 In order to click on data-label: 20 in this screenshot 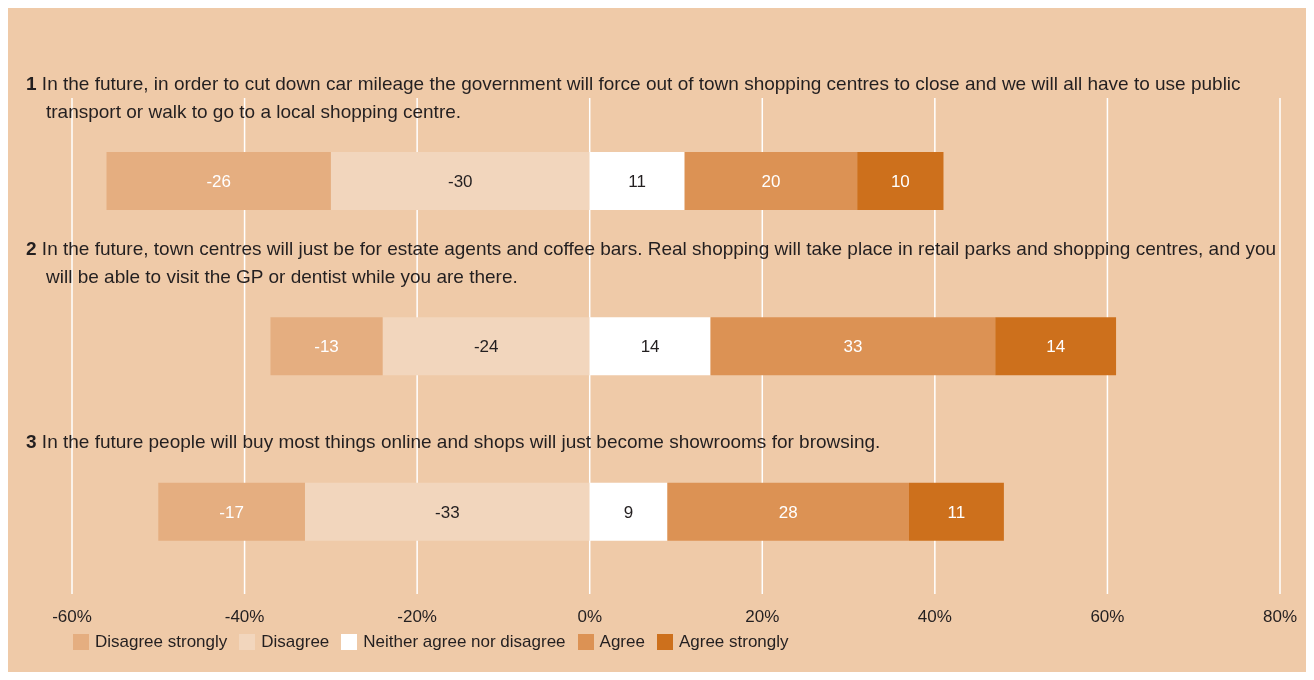, I will do `click(771, 182)`.